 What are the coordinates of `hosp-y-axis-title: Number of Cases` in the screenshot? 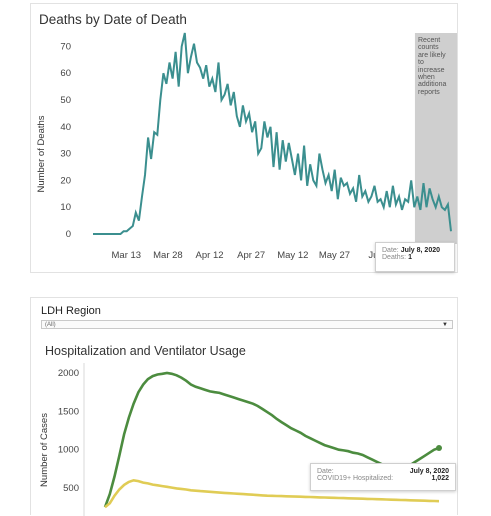 It's located at (44, 450).